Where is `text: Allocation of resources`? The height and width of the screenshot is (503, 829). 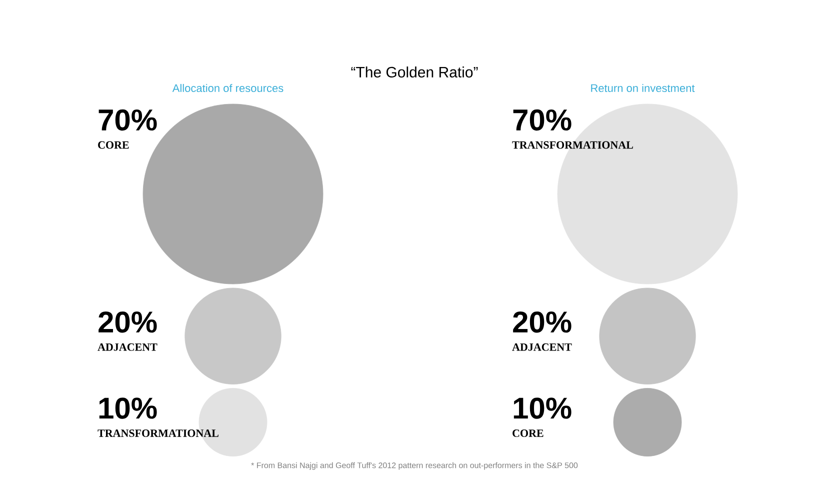 text: Allocation of resources is located at coordinates (228, 88).